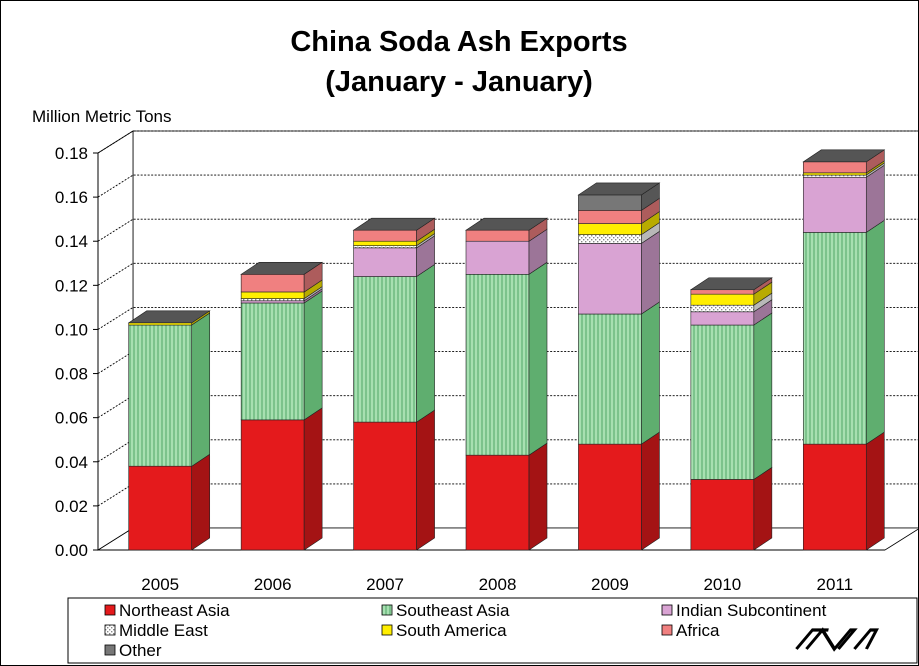 This screenshot has width=919, height=666. I want to click on chart-title: China Soda Ash Exports, so click(458, 42).